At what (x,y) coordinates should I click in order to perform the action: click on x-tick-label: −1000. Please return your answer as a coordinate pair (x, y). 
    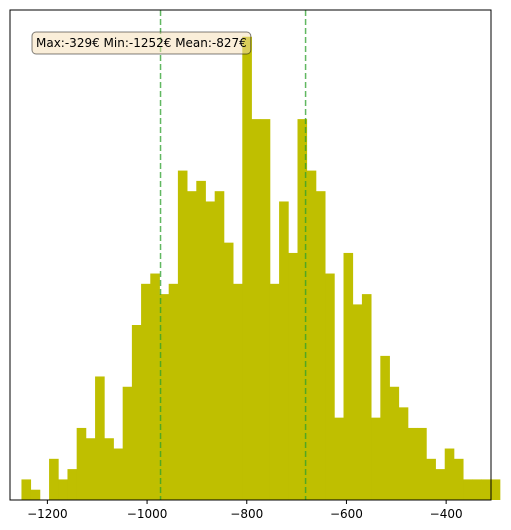
    Looking at the image, I should click on (147, 514).